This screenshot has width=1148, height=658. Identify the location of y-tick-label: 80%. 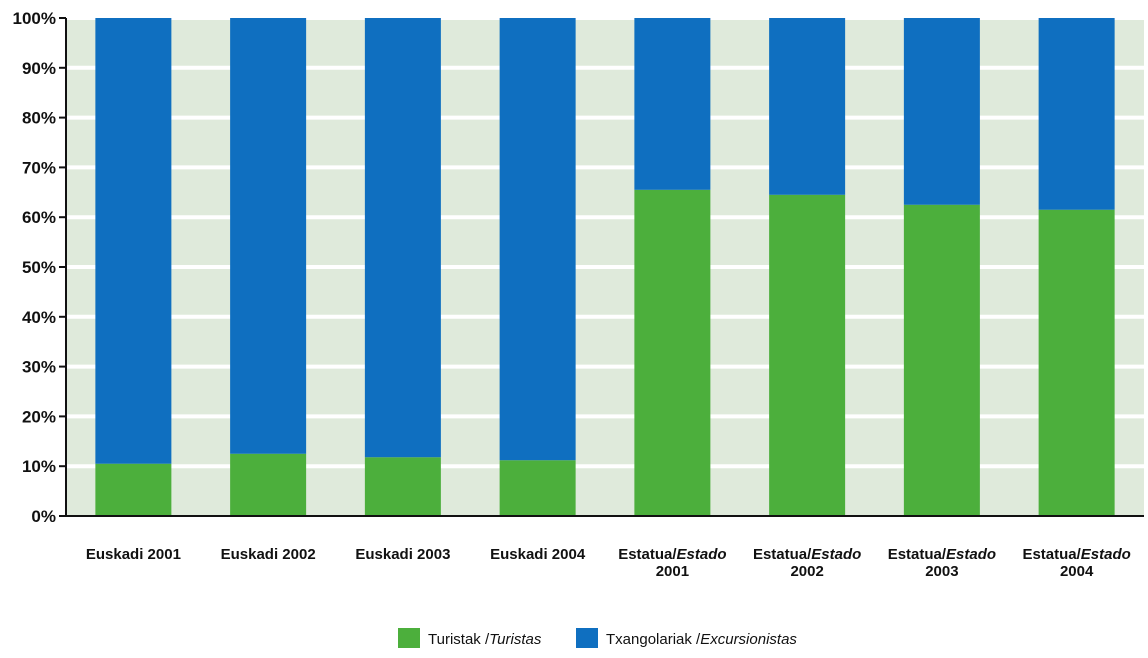
(39, 118).